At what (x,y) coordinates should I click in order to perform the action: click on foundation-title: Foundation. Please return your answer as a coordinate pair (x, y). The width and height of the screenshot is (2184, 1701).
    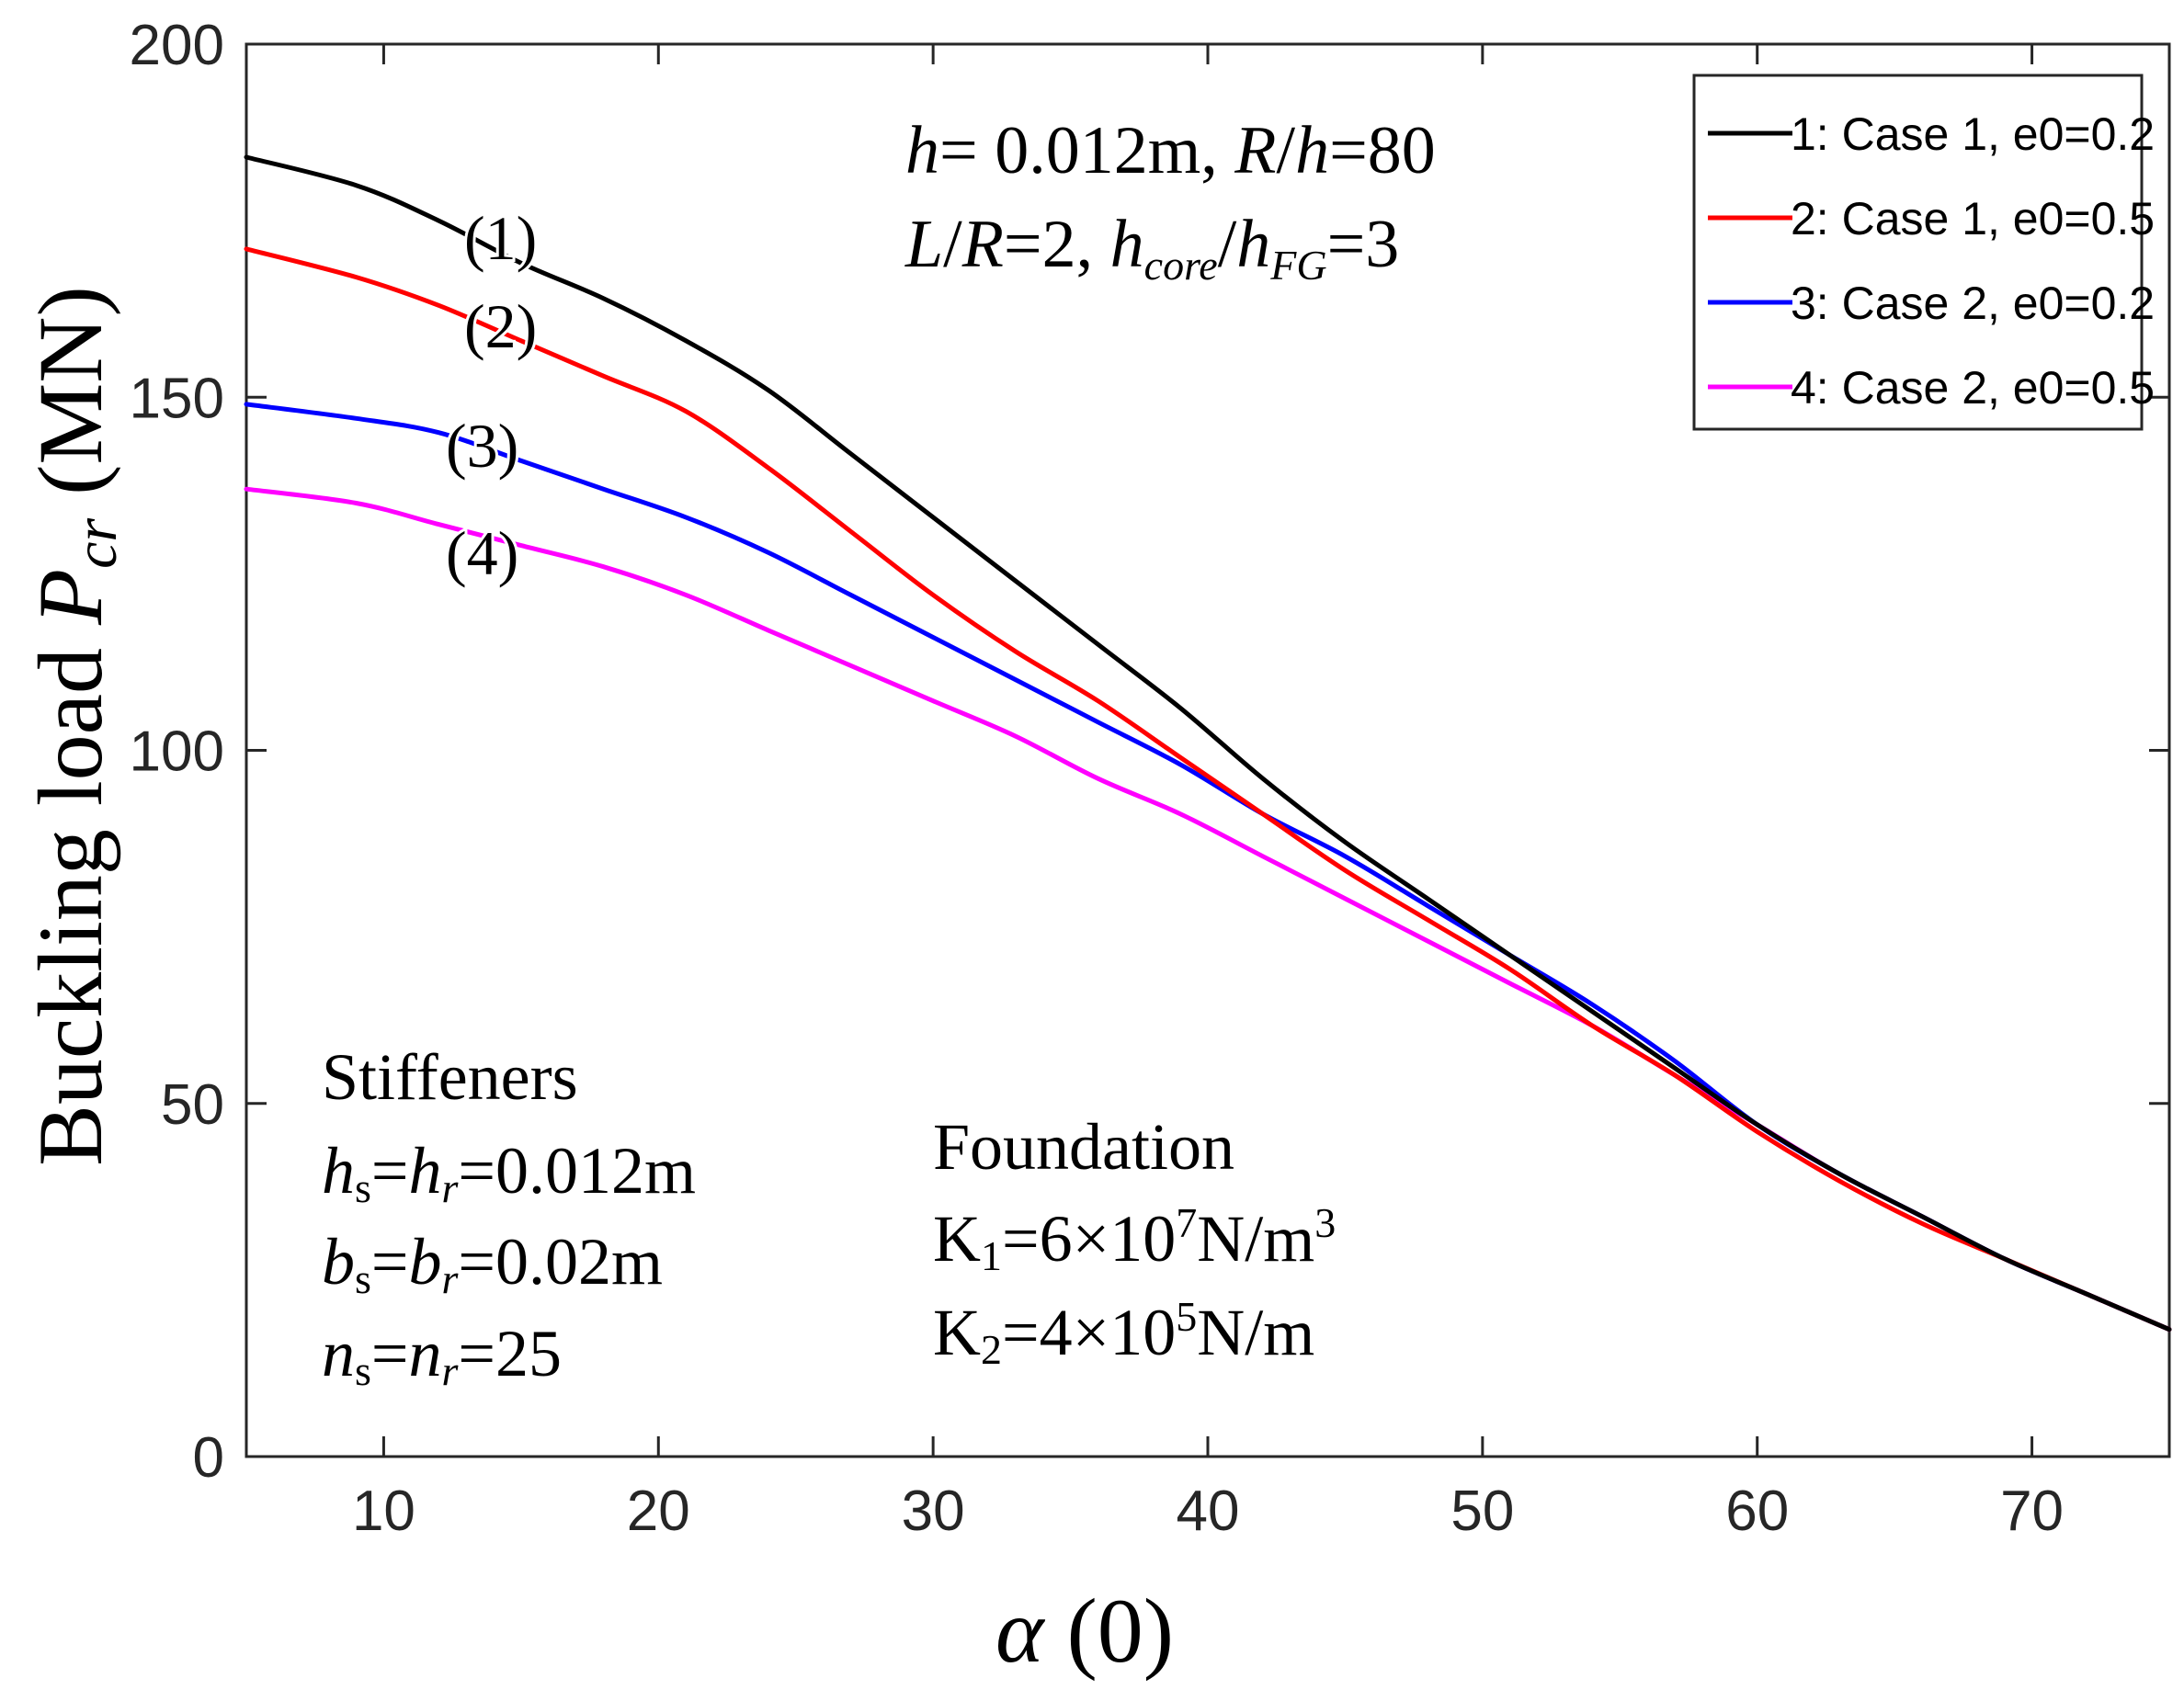
    Looking at the image, I should click on (1083, 1147).